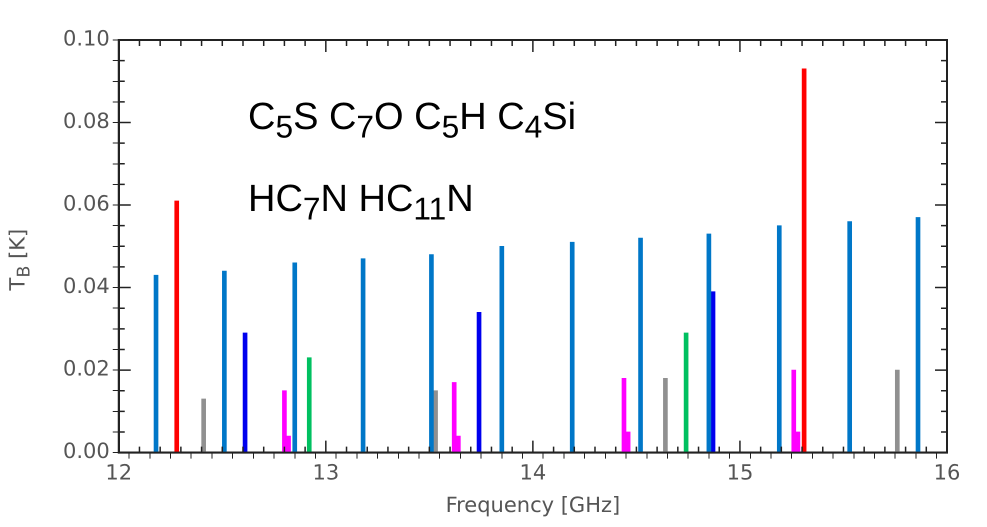  I want to click on x-tick-label: 16, so click(947, 472).